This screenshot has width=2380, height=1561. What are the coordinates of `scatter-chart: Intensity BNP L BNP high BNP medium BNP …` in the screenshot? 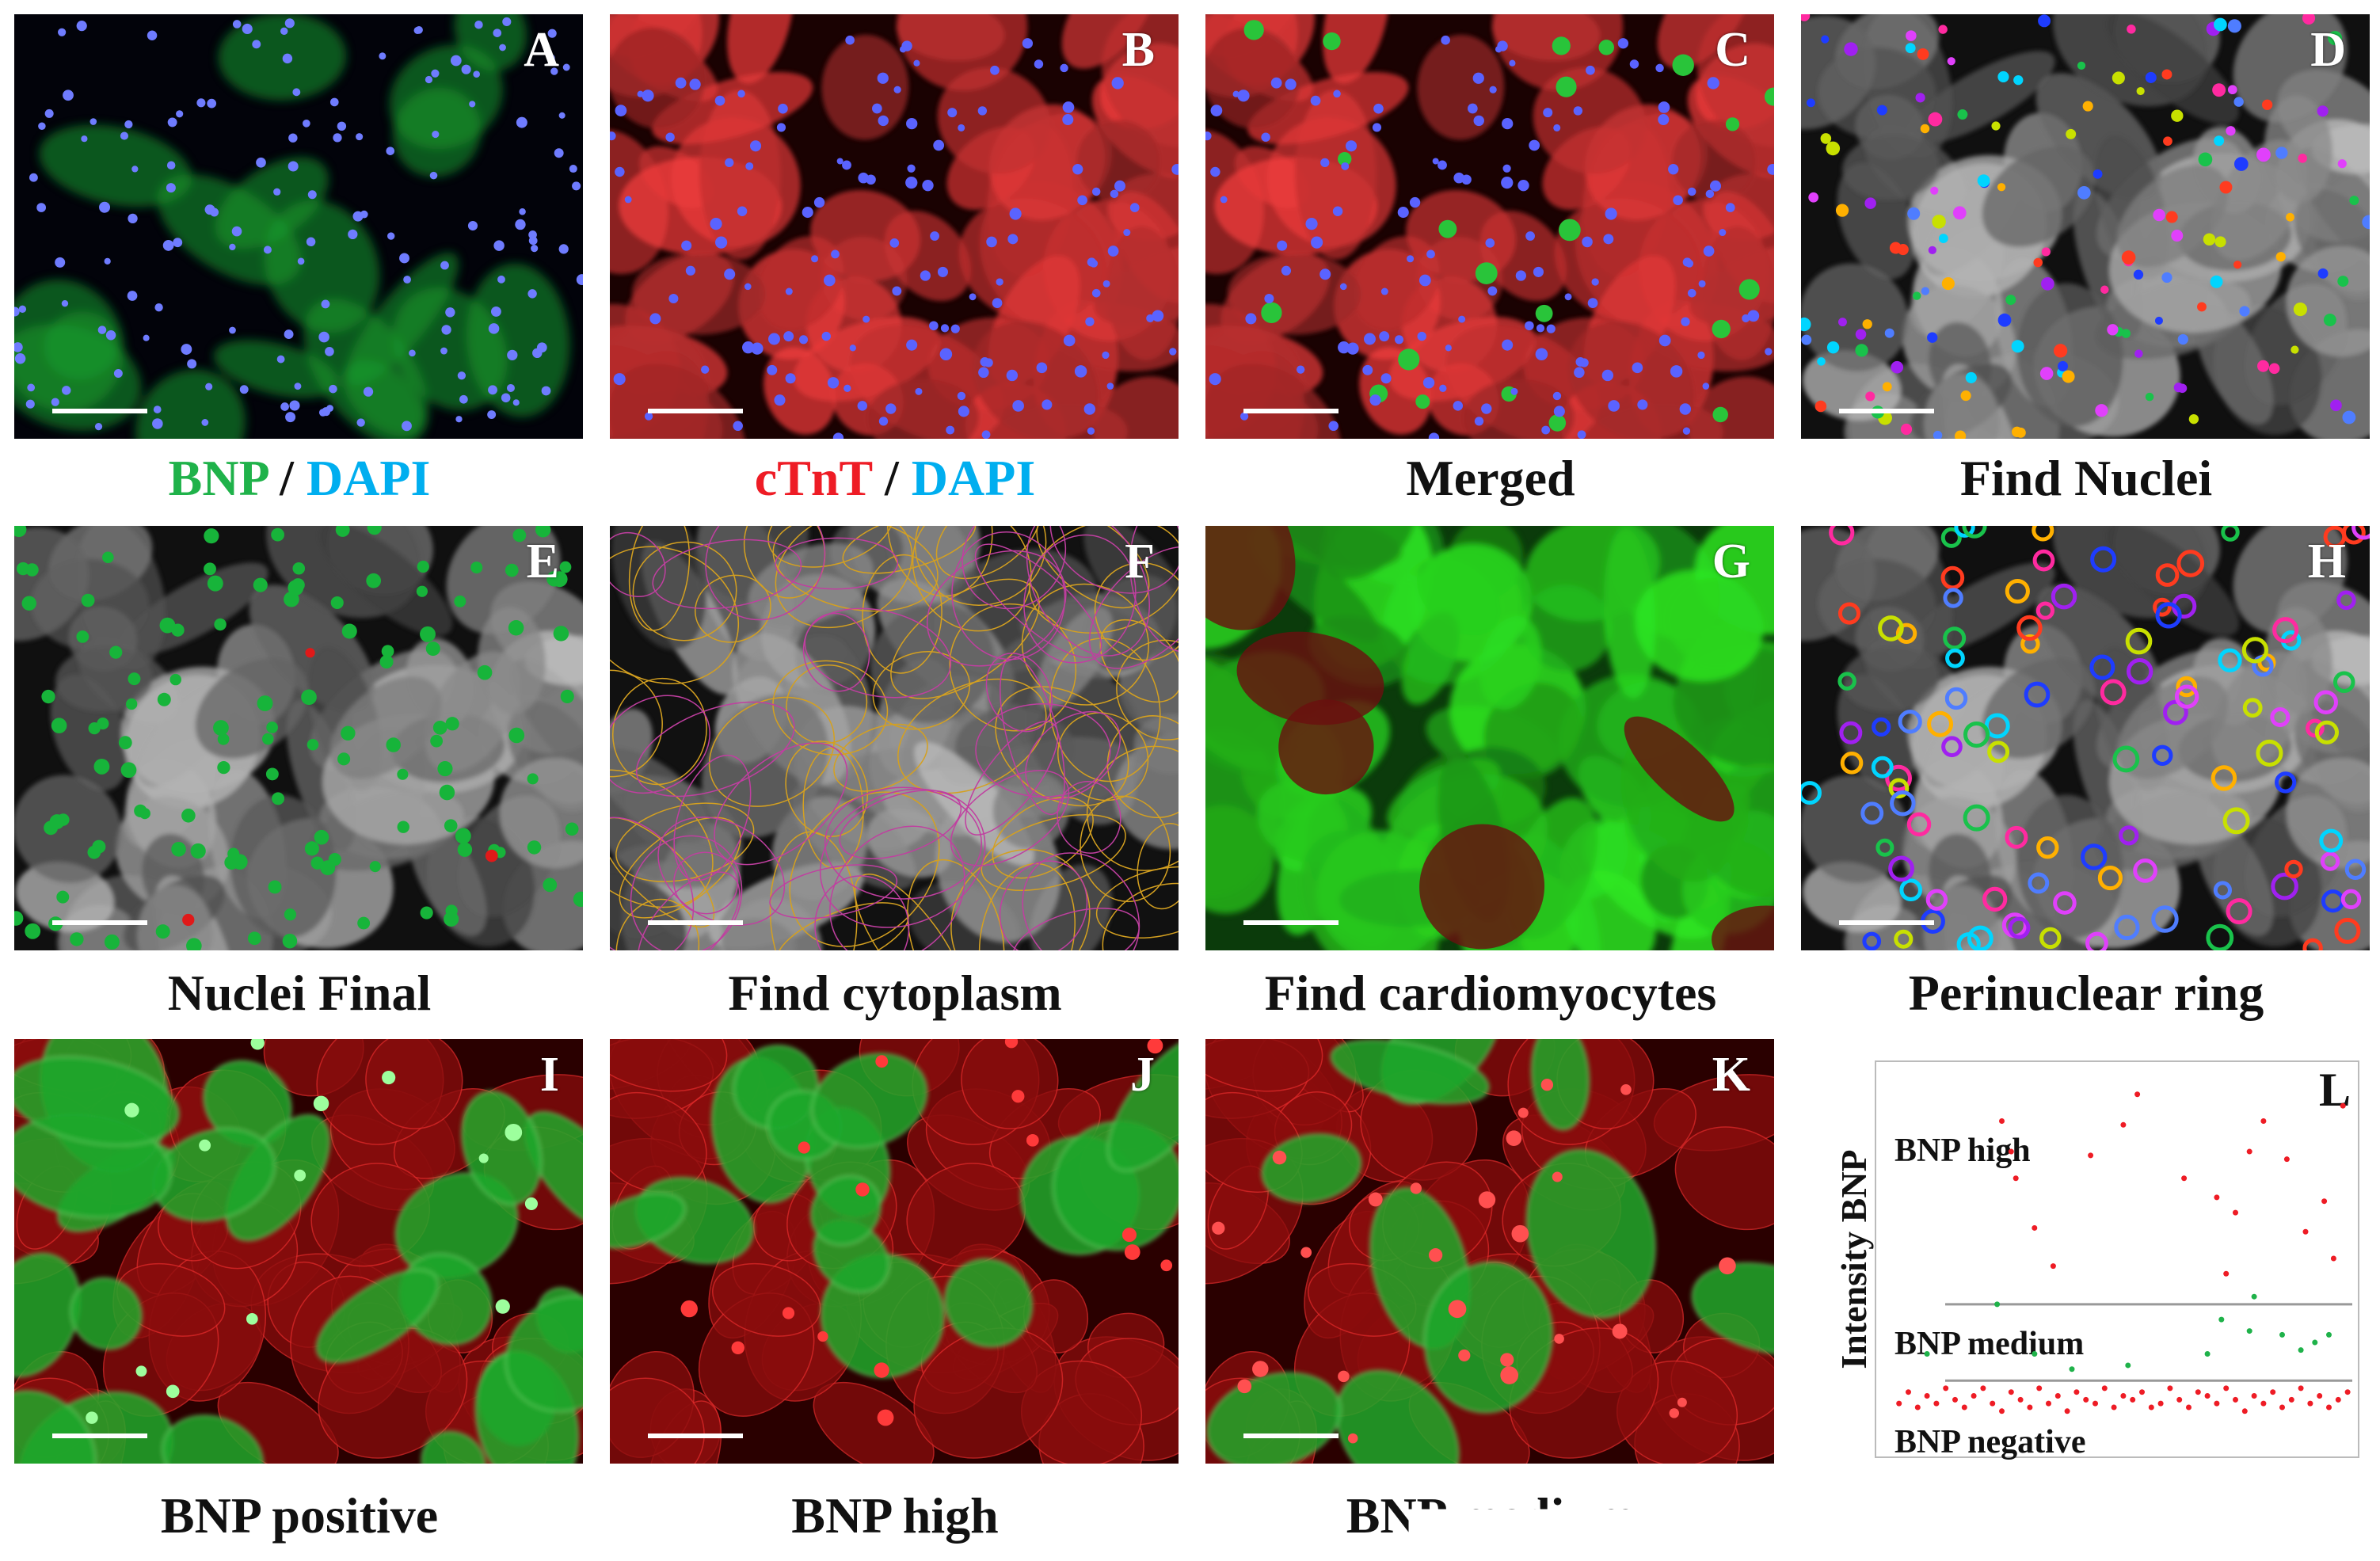 It's located at (2099, 1258).